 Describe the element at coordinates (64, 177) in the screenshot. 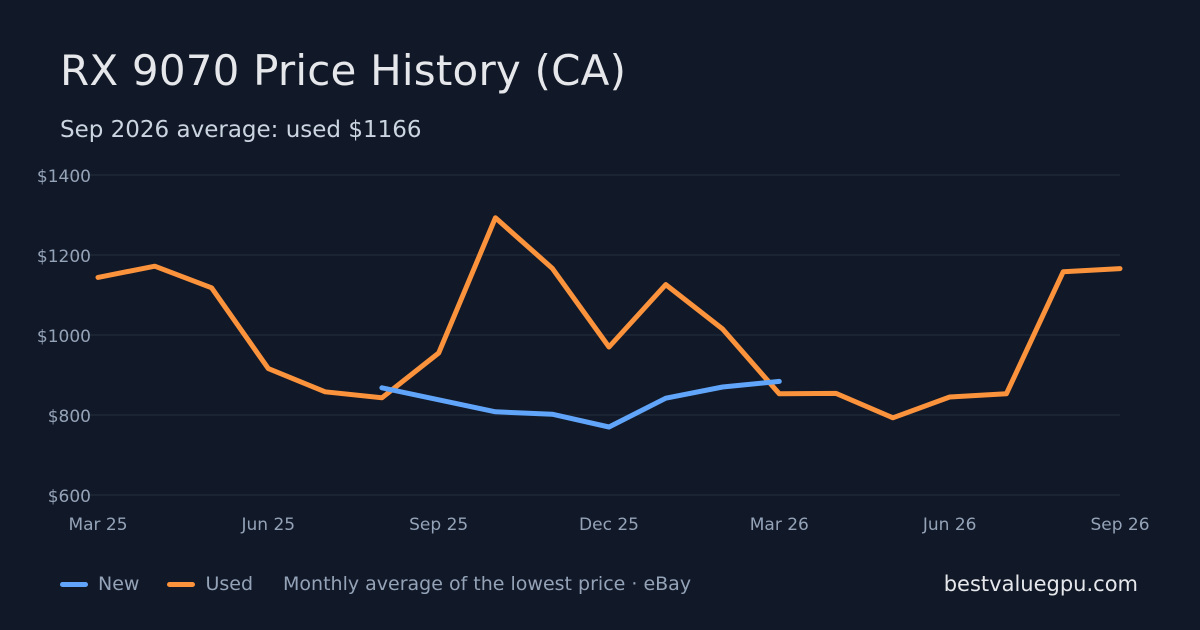

I see `y-tick-label: $1400` at that location.